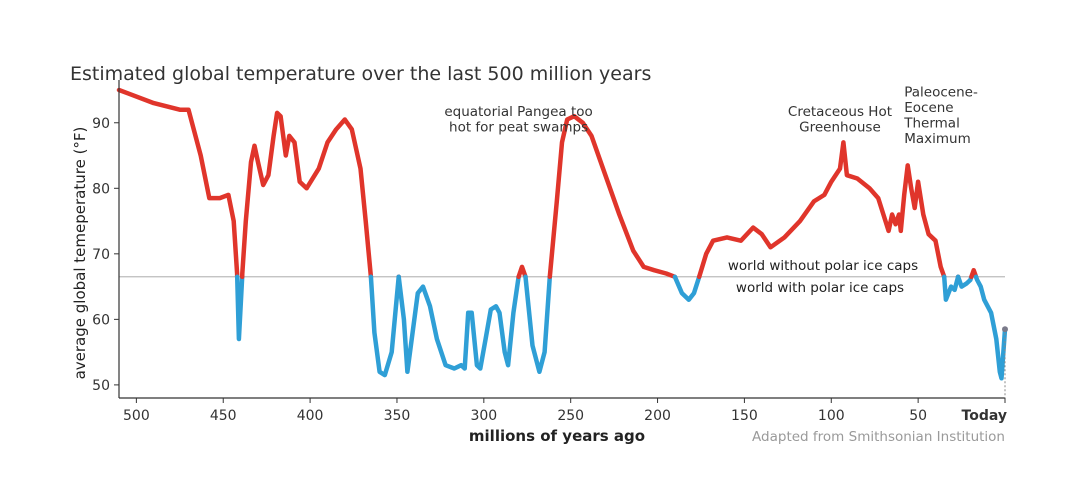 This screenshot has height=478, width=1080. What do you see at coordinates (984, 416) in the screenshot?
I see `x-tick-label: Today` at bounding box center [984, 416].